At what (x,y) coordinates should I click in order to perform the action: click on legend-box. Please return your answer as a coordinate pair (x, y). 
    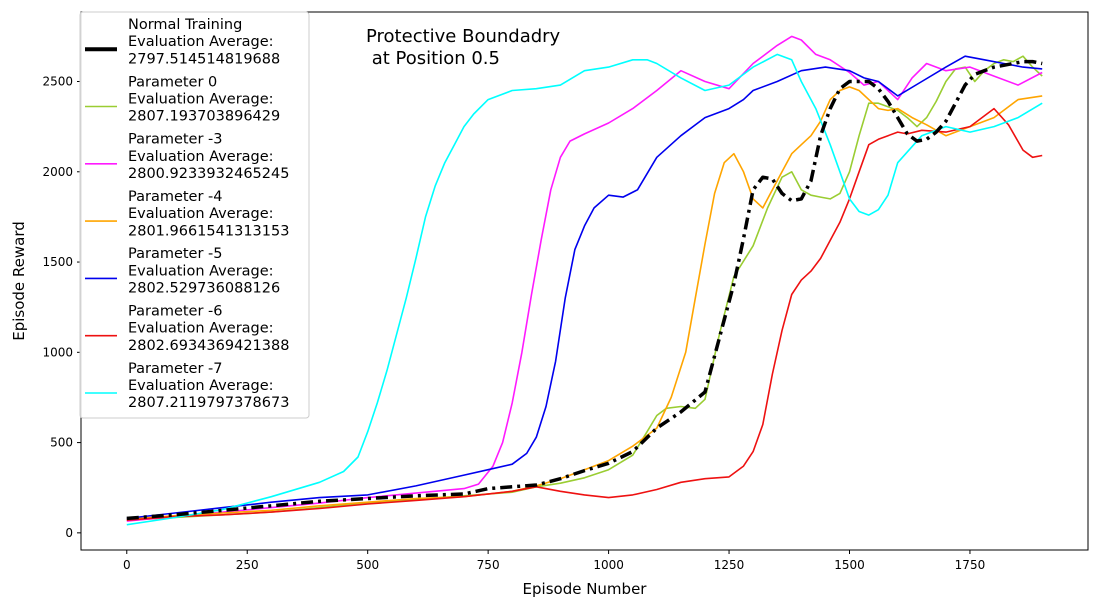
    Looking at the image, I should click on (194, 215).